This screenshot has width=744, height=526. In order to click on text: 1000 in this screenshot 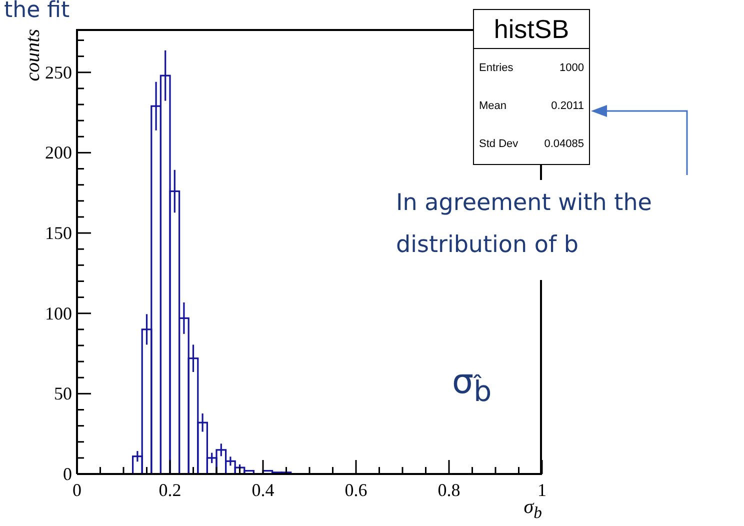, I will do `click(572, 68)`.